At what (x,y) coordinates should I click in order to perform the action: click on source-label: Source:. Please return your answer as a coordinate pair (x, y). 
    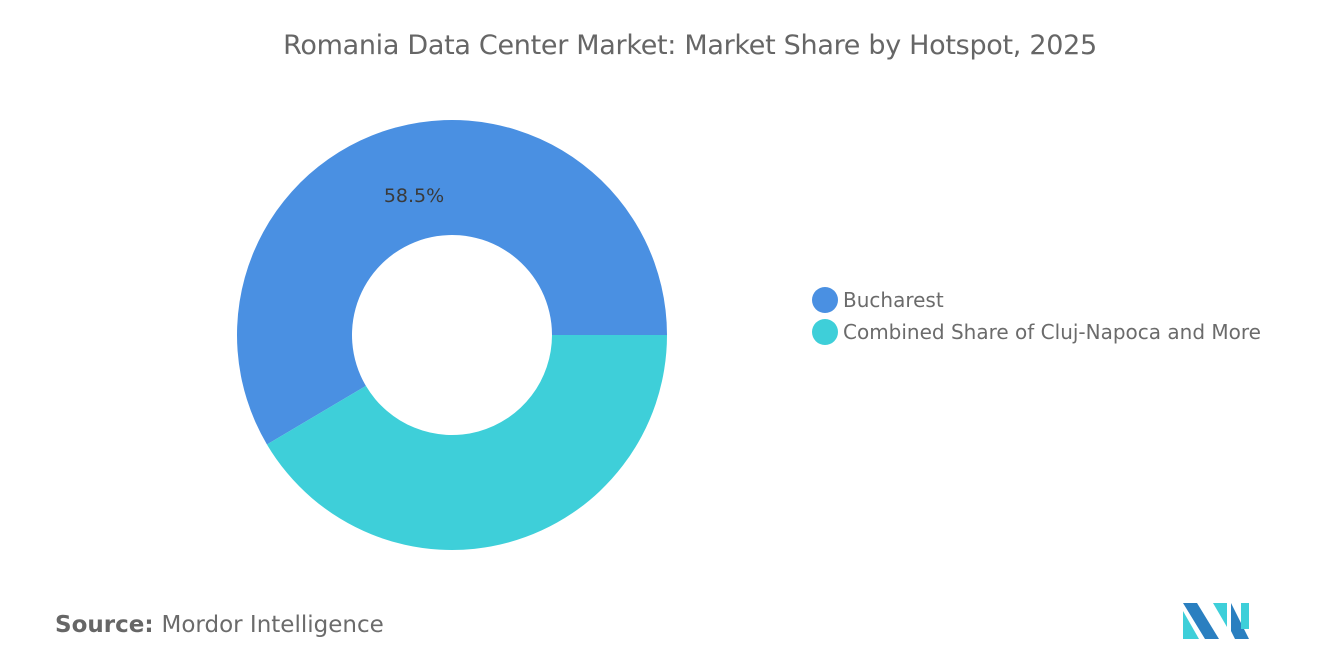
    Looking at the image, I should click on (104, 625).